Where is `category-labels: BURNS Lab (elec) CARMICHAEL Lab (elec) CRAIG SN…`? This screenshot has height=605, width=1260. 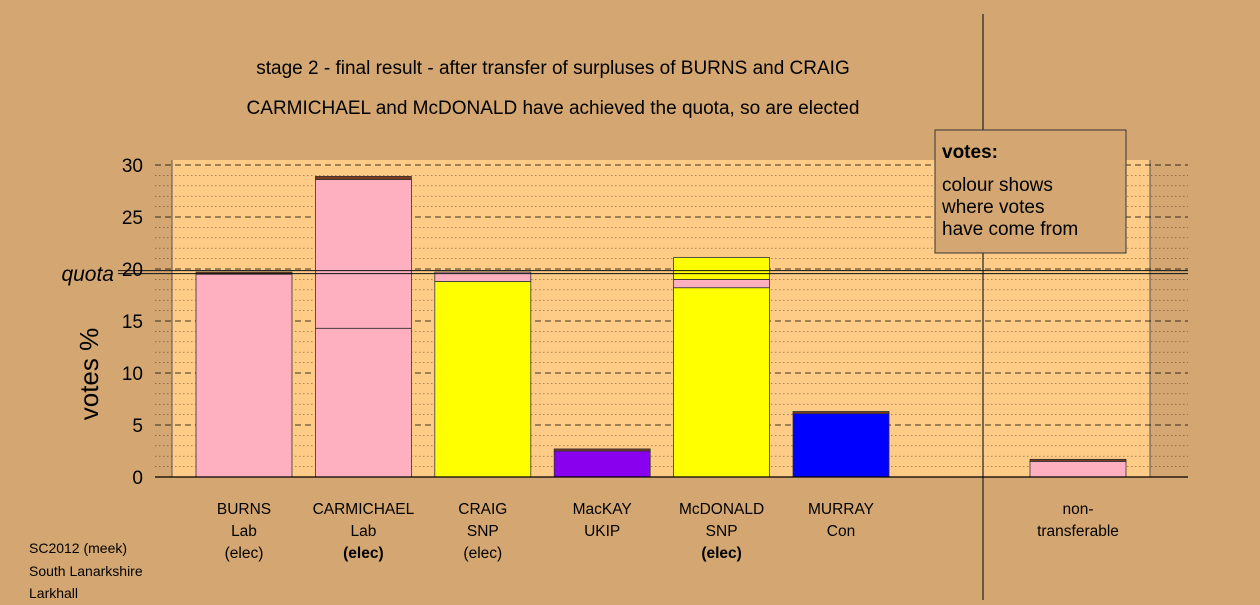
category-labels: BURNS Lab (elec) CARMICHAEL Lab (elec) CRAIG SN… is located at coordinates (668, 531).